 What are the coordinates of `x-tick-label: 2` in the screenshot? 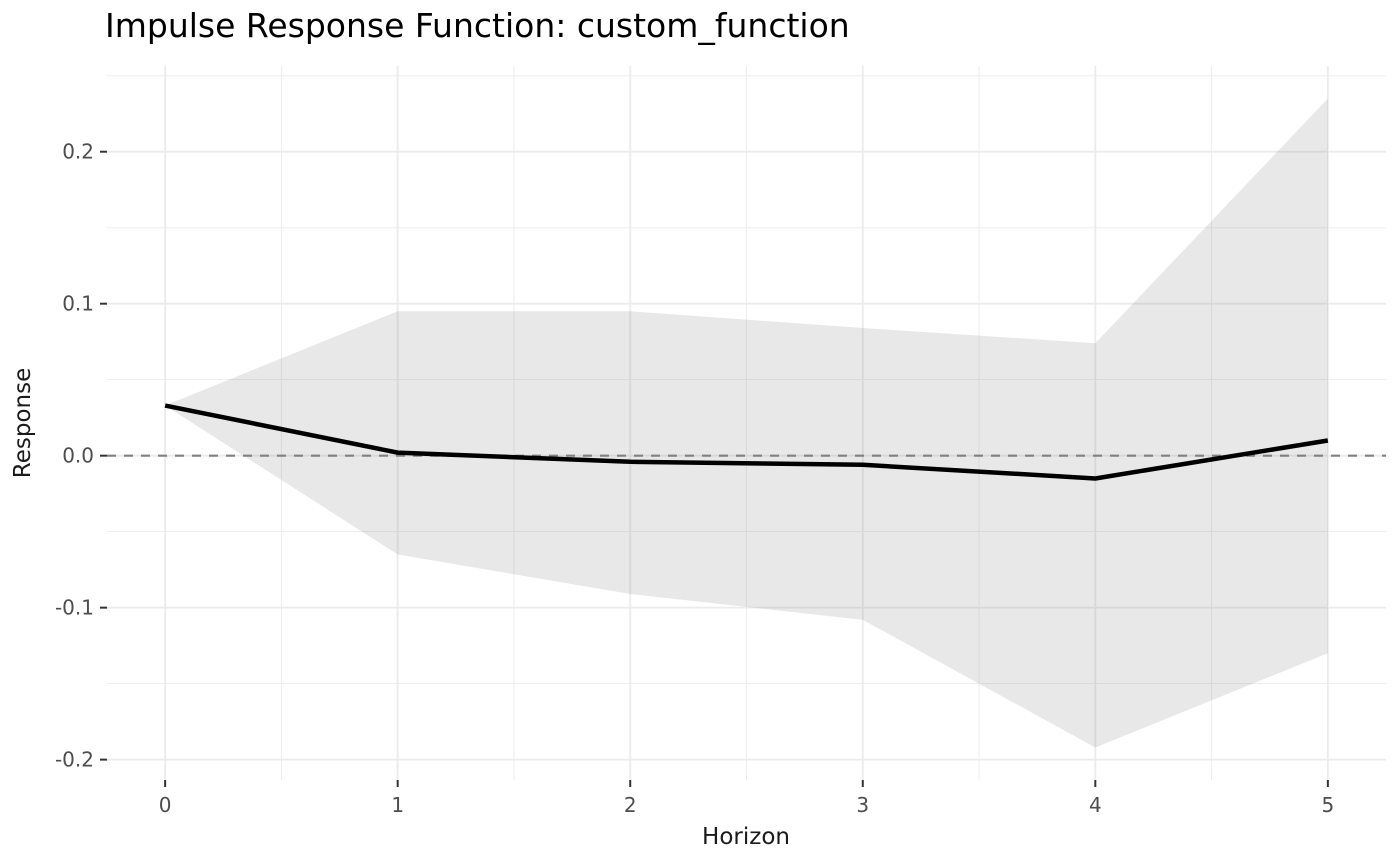 It's located at (630, 805).